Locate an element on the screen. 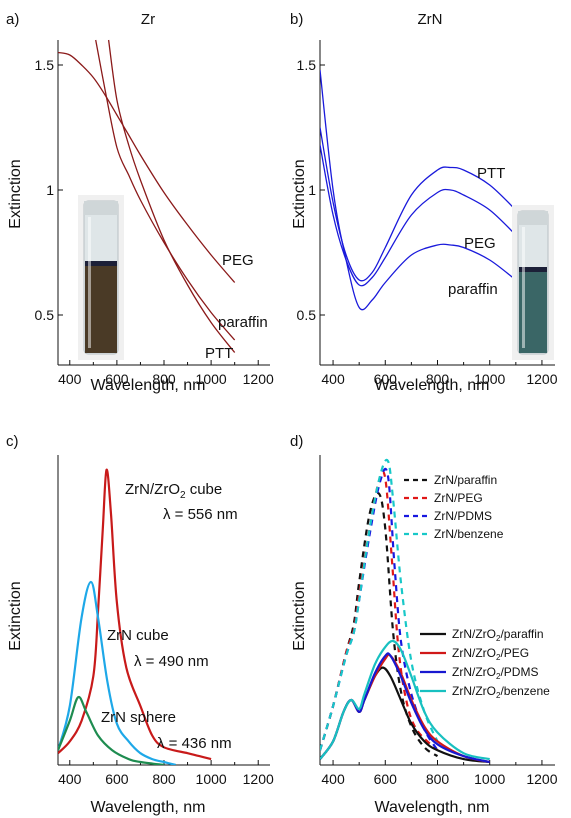 The width and height of the screenshot is (571, 818). panel-b-ylabel: Extinction is located at coordinates (299, 193).